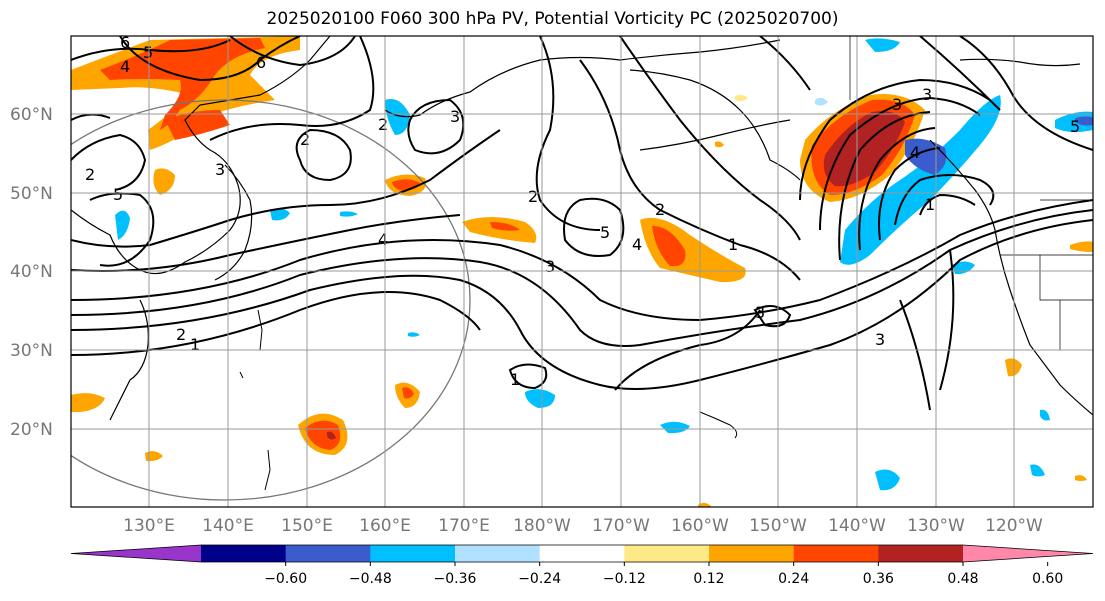  I want to click on lon-label: 130°E, so click(149, 526).